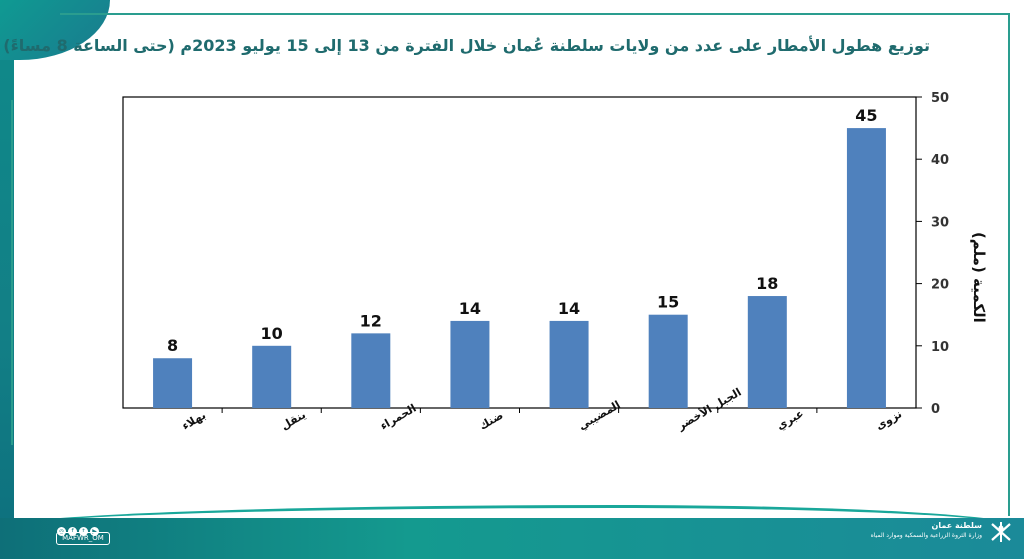  Describe the element at coordinates (940, 347) in the screenshot. I see `y-tick-label: 10` at that location.